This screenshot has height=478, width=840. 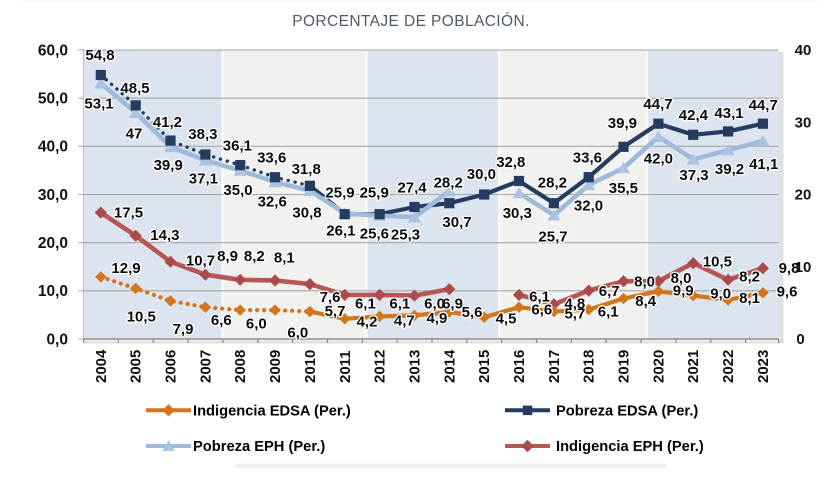 What do you see at coordinates (694, 115) in the screenshot?
I see `svg-text: 42,4` at bounding box center [694, 115].